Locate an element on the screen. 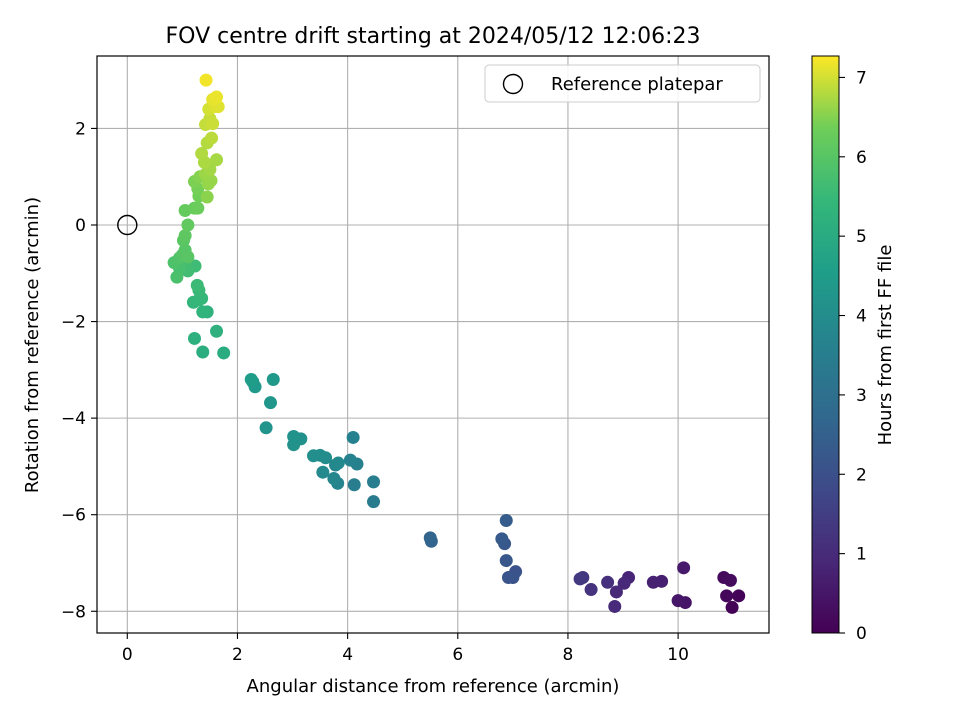 This screenshot has height=720, width=960. x-axis-label: Angular distance from reference (arcmin) is located at coordinates (433, 686).